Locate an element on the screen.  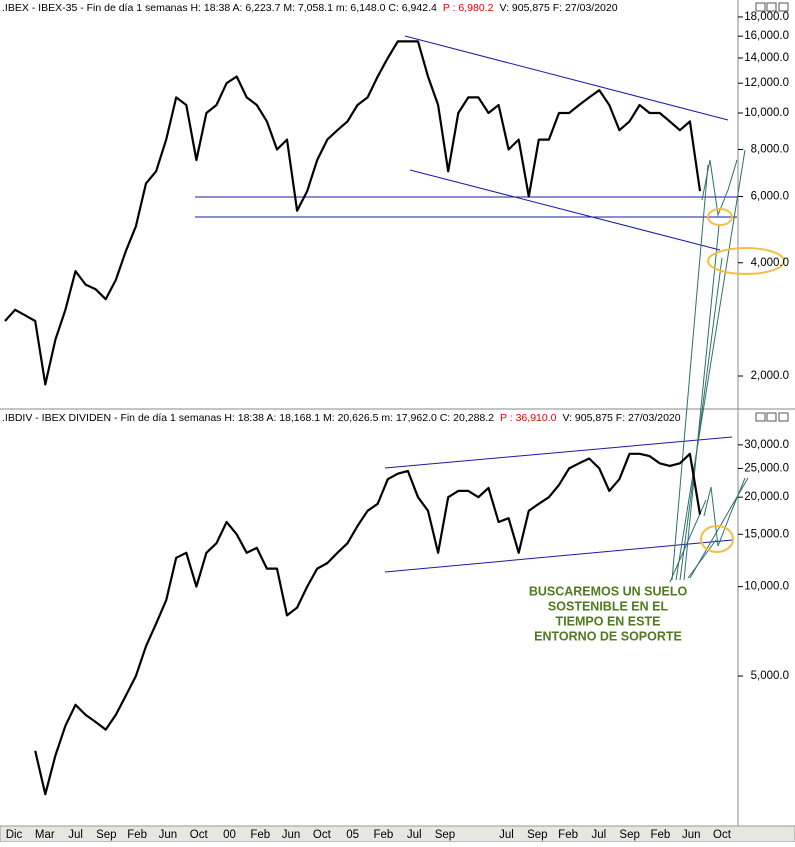
annotation: ENTORNO DE SOPORTE is located at coordinates (608, 636).